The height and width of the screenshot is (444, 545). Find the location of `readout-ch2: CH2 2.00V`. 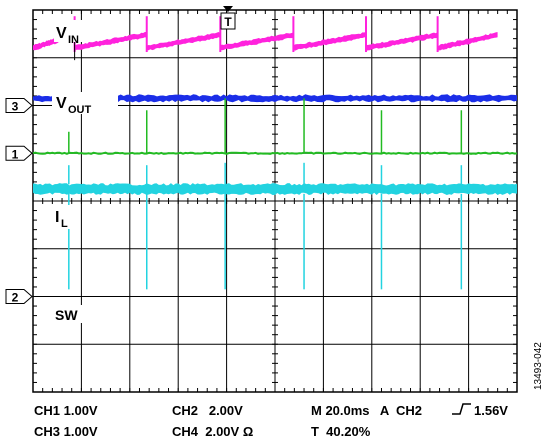

readout-ch2: CH2 2.00V is located at coordinates (207, 410).